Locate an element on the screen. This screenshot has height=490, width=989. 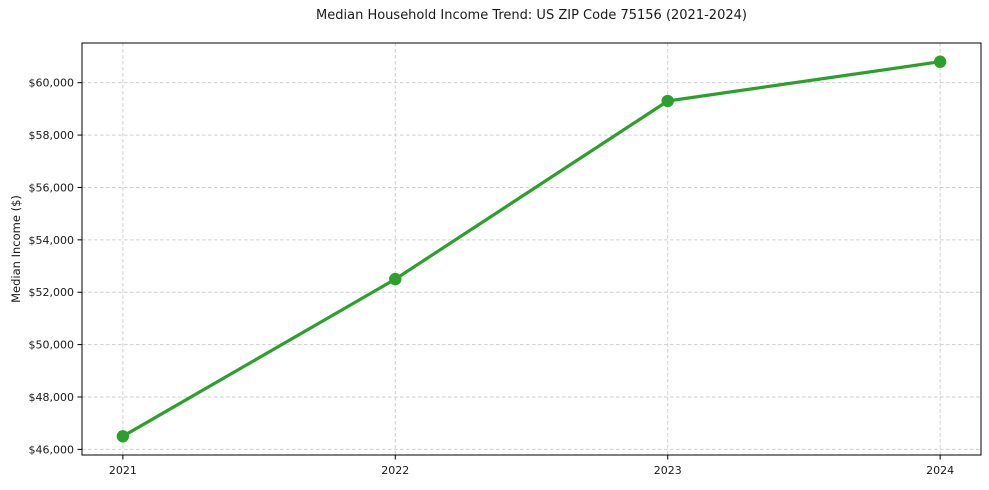
y-tick-label: $46,000 is located at coordinates (52, 449).